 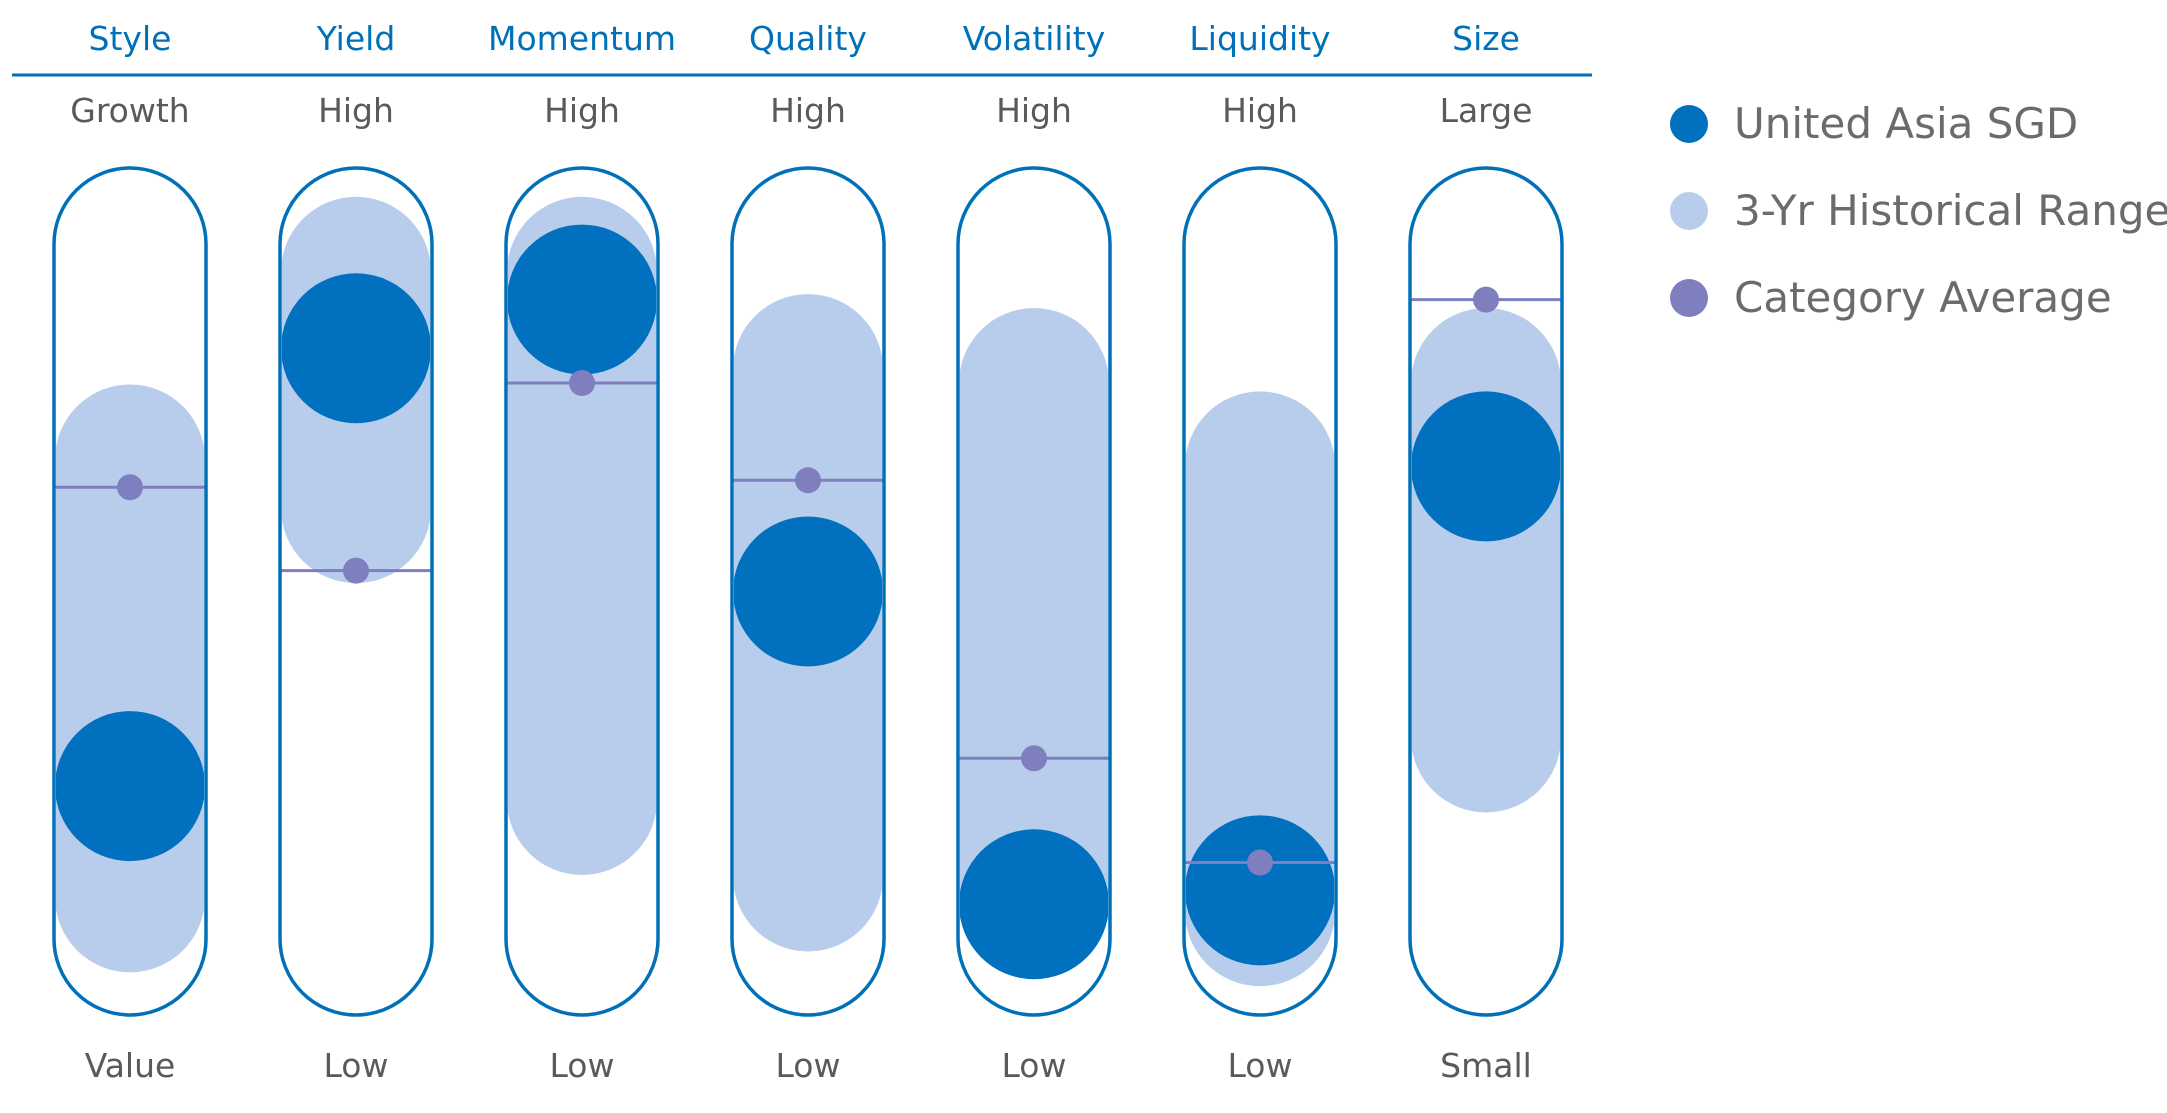 What do you see at coordinates (1486, 38) in the screenshot?
I see `factor-header-size: Size` at bounding box center [1486, 38].